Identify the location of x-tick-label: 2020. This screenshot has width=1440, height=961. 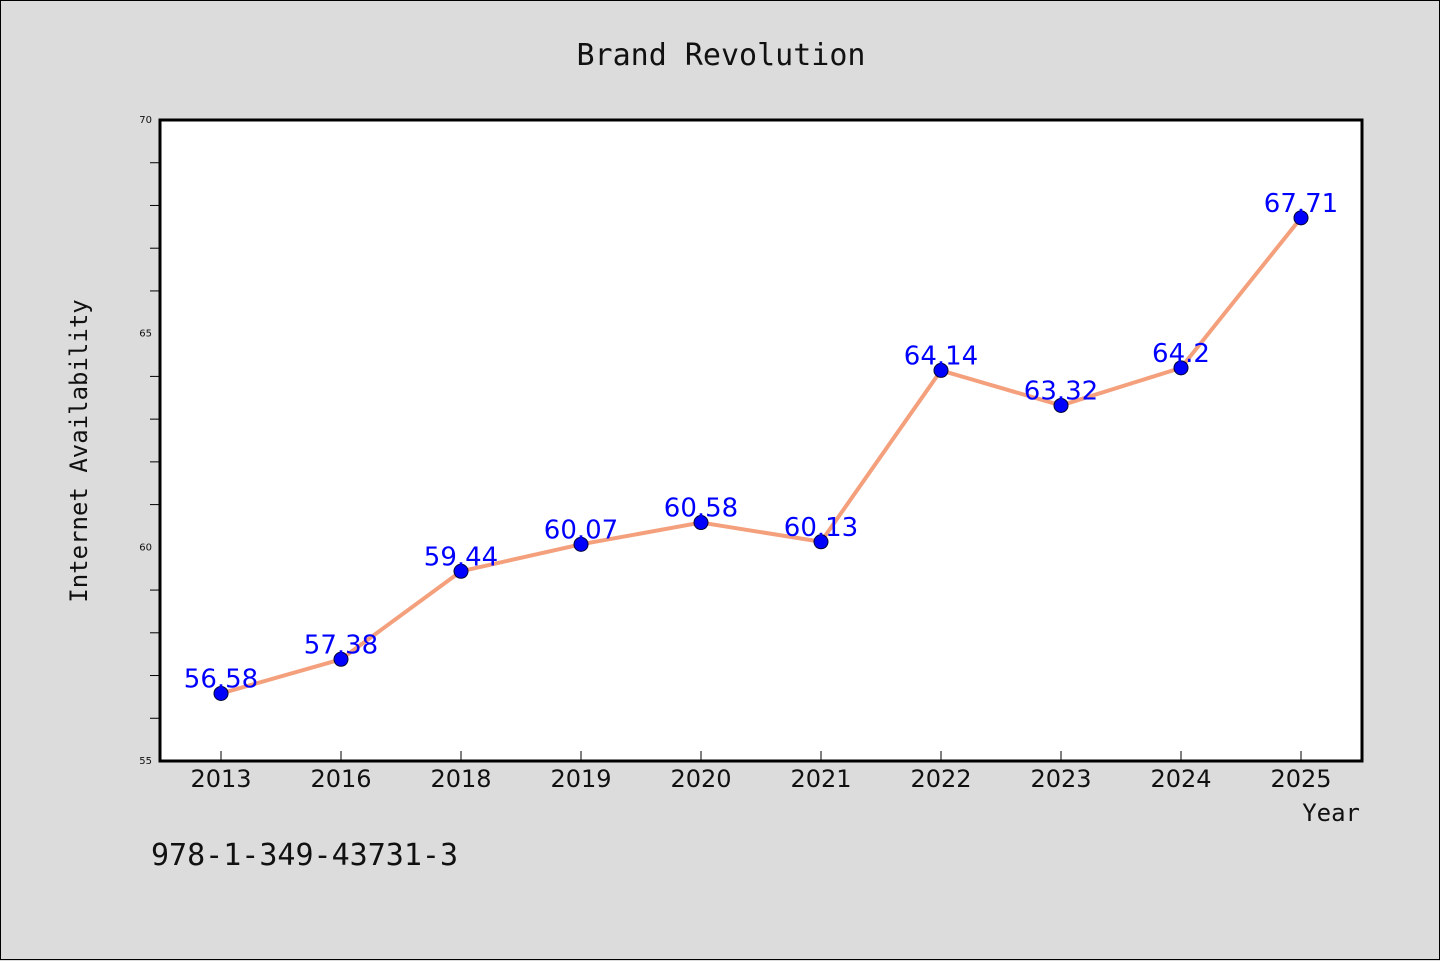
(700, 779).